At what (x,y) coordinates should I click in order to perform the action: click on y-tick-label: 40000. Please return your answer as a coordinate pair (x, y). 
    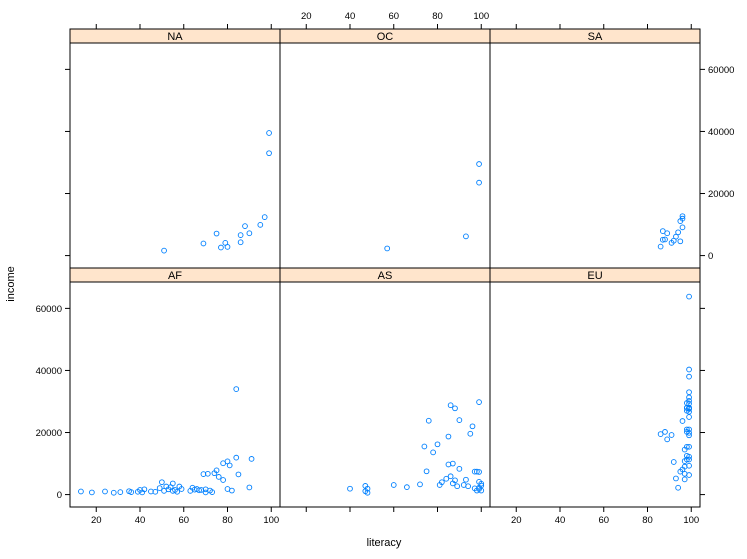
    Looking at the image, I should click on (721, 132).